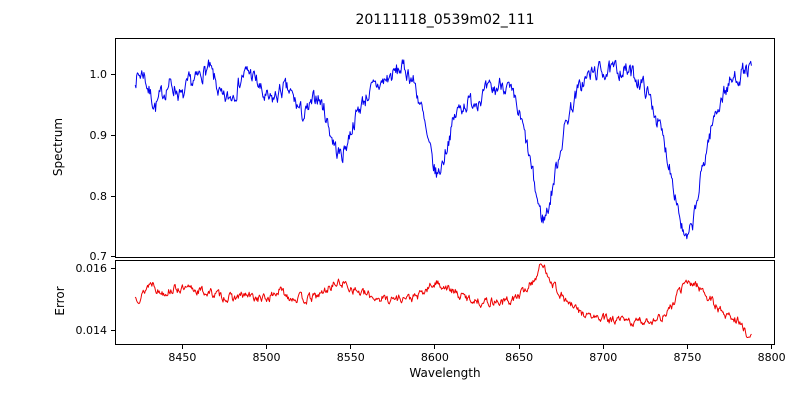  What do you see at coordinates (182, 357) in the screenshot?
I see `x-tick-label: 8450` at bounding box center [182, 357].